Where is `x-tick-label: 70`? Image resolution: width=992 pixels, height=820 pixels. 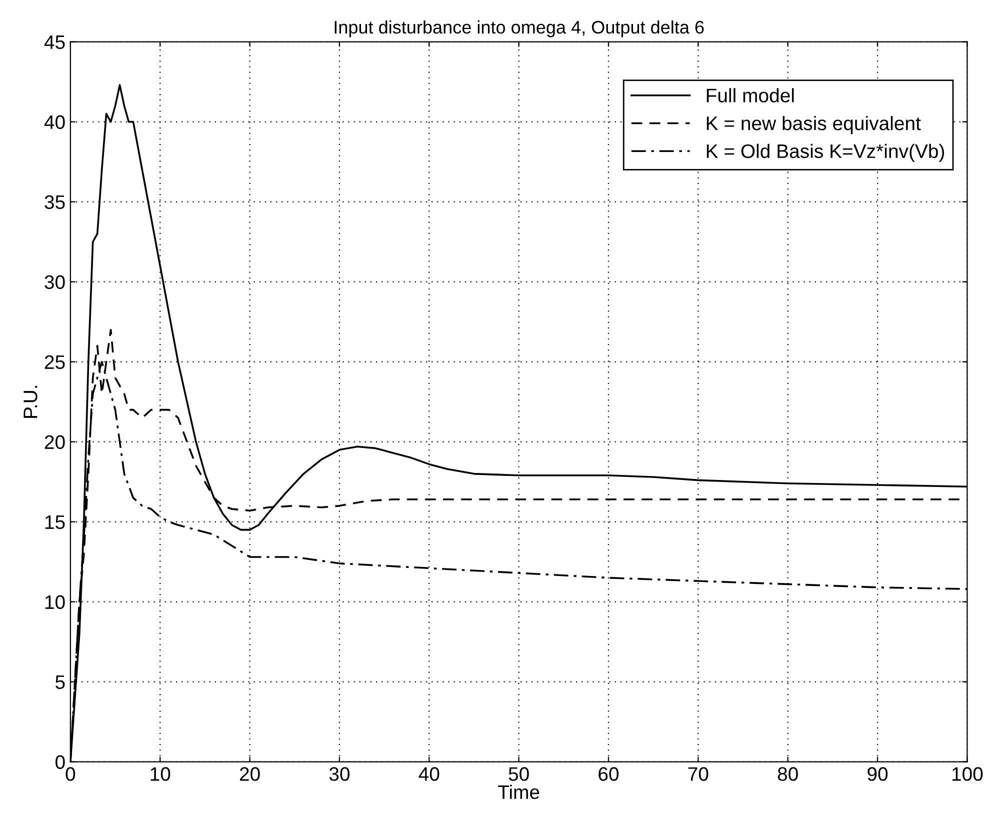 x-tick-label: 70 is located at coordinates (698, 774).